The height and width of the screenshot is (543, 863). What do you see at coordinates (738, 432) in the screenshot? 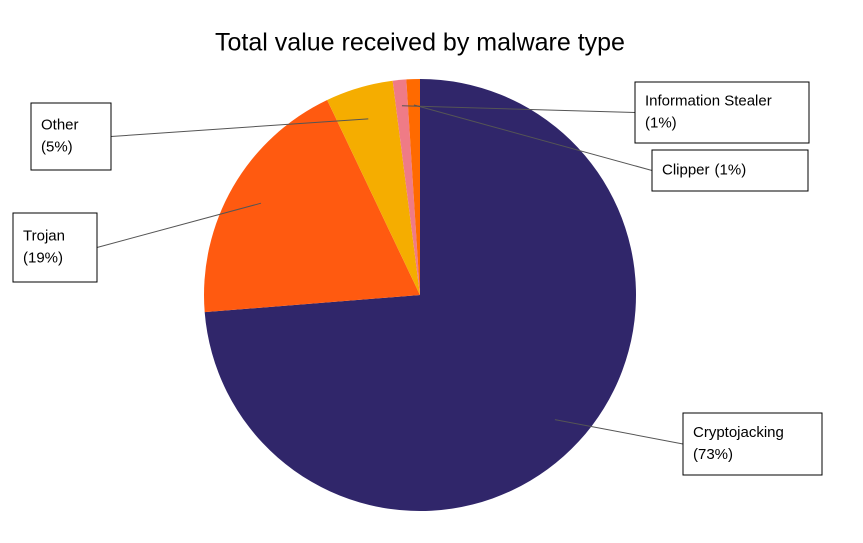
I see `category-label: Cryptojacking` at bounding box center [738, 432].